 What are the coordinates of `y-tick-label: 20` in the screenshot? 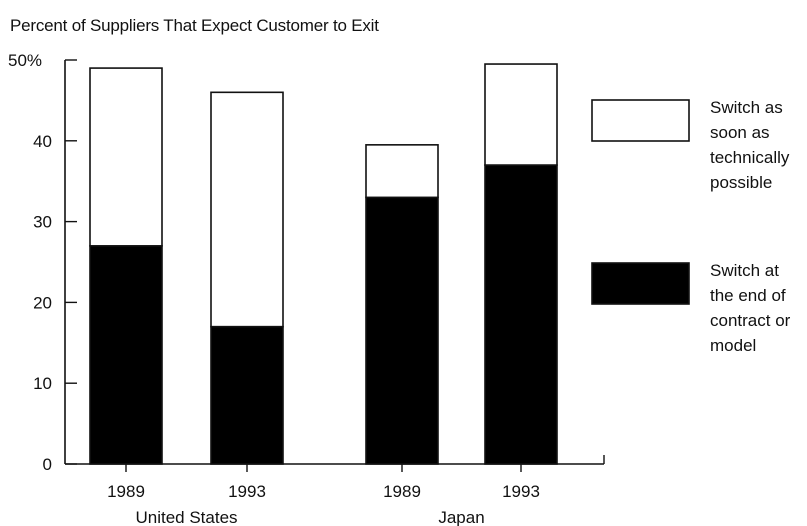 It's located at (42, 302).